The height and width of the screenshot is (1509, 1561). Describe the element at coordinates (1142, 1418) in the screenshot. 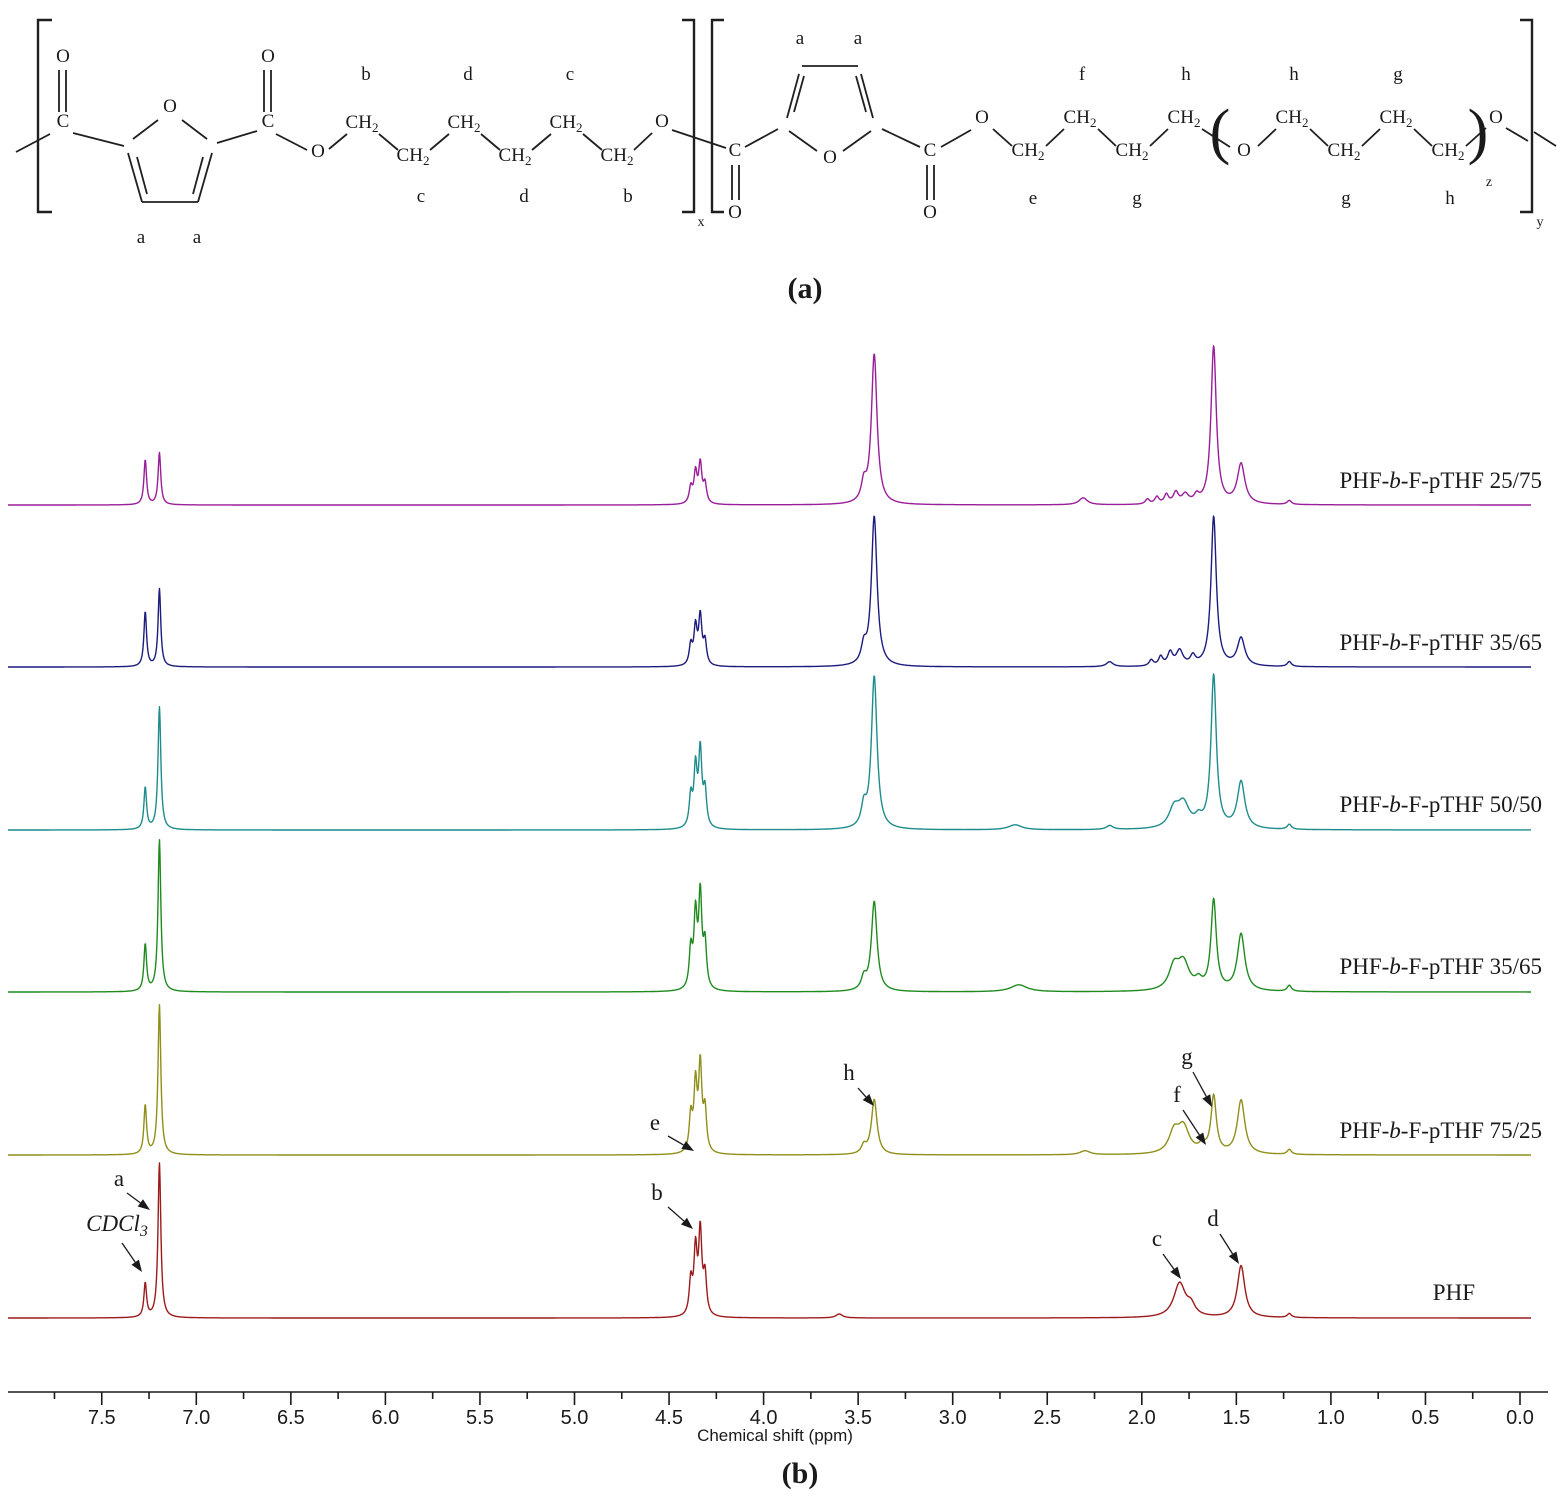

I see `axis-tick-label: 2.0` at that location.